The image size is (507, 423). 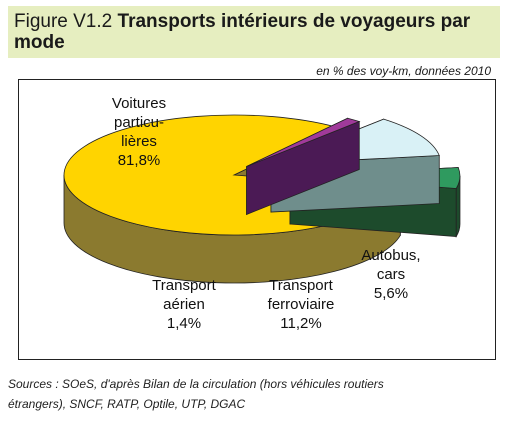 I want to click on slice-label-ferroviaire: Transport ferroviaire 11,2%, so click(x=301, y=304).